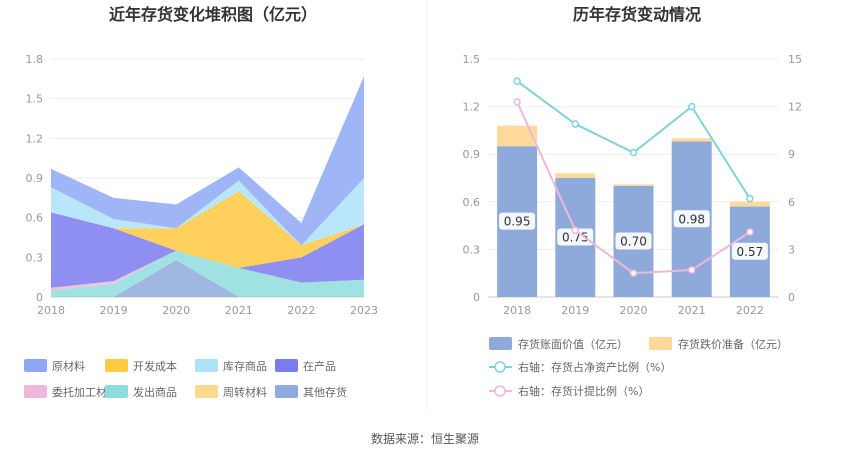 This screenshot has height=459, width=850. I want to click on legend-label: 开发成本, so click(155, 366).